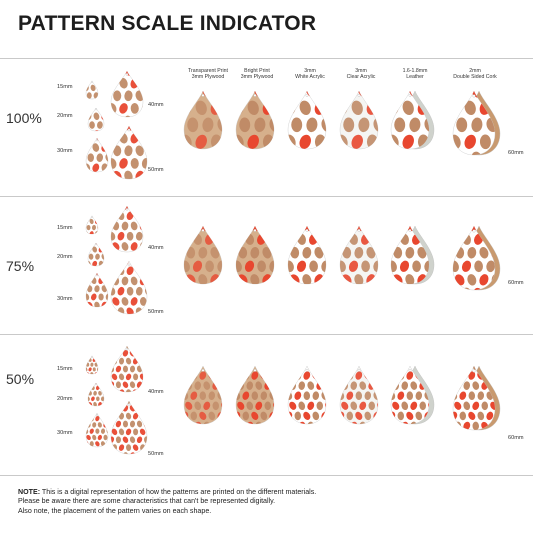 This screenshot has height=533, width=533. I want to click on column-header-clear-acrylic: 3mm Clear Acrylic, so click(361, 74).